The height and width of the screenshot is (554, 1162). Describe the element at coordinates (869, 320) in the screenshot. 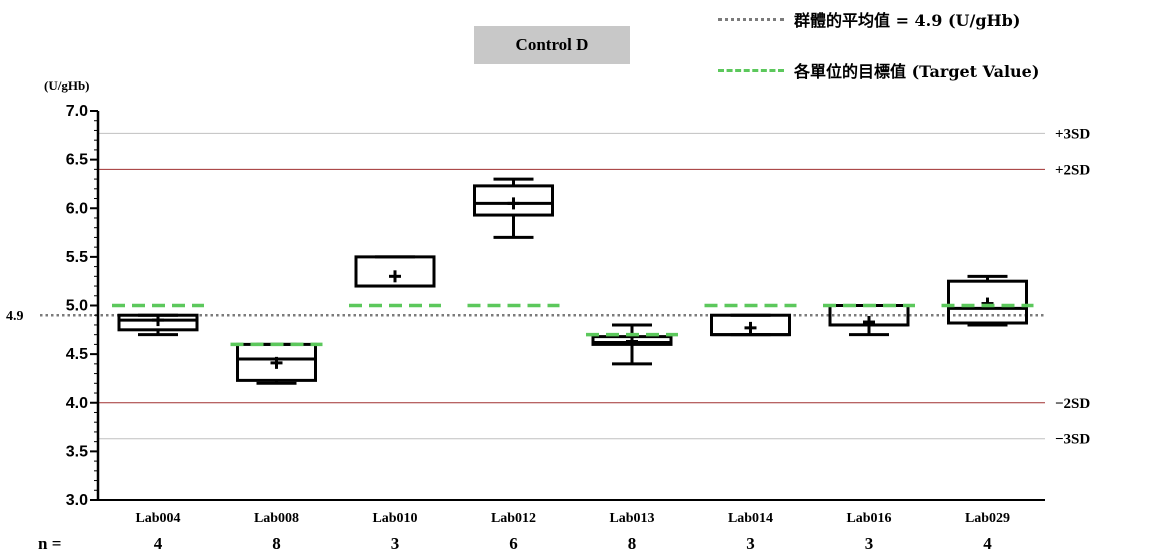

I see `box-Lab016` at that location.